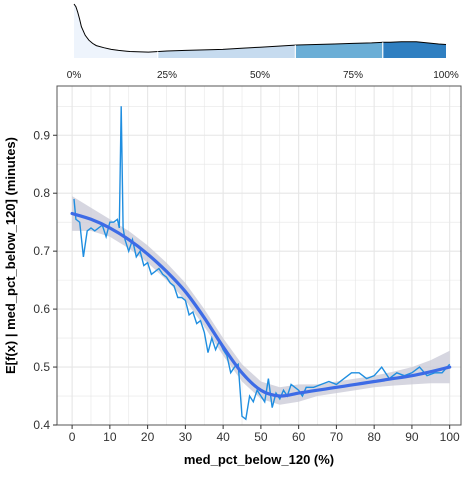 Image resolution: width=474 pixels, height=479 pixels. I want to click on x-axis-ticks: 0 10 20 30 40 50 60 70 80 90 100, so click(264, 434).